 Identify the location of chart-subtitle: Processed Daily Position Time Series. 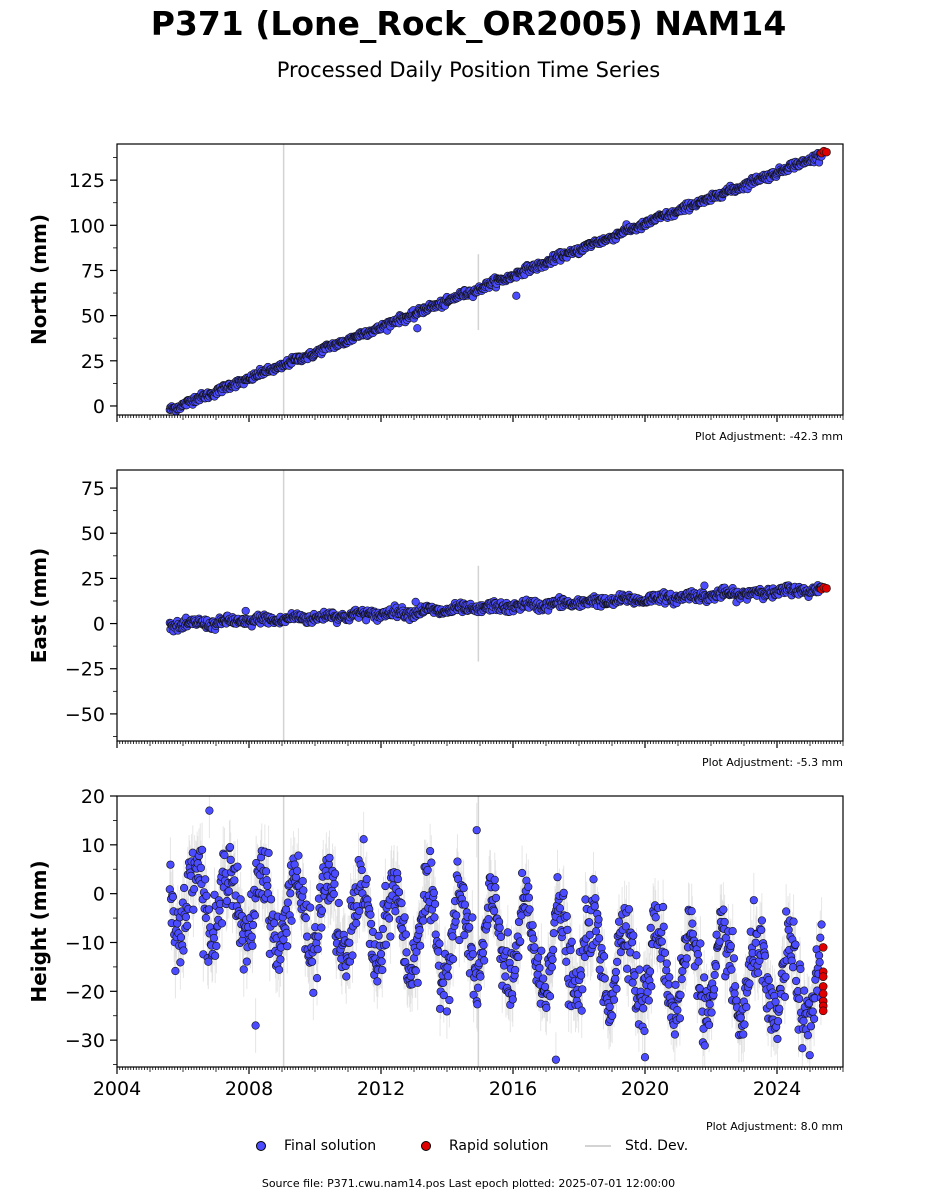
(468, 70).